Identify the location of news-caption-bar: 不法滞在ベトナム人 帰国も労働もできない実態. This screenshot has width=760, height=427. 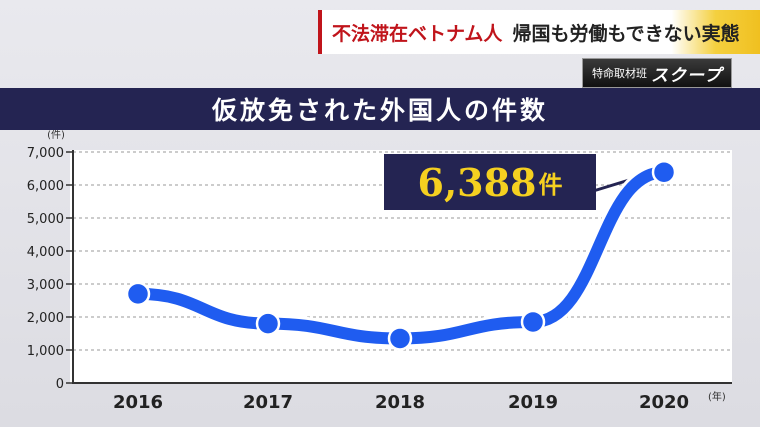
(539, 32).